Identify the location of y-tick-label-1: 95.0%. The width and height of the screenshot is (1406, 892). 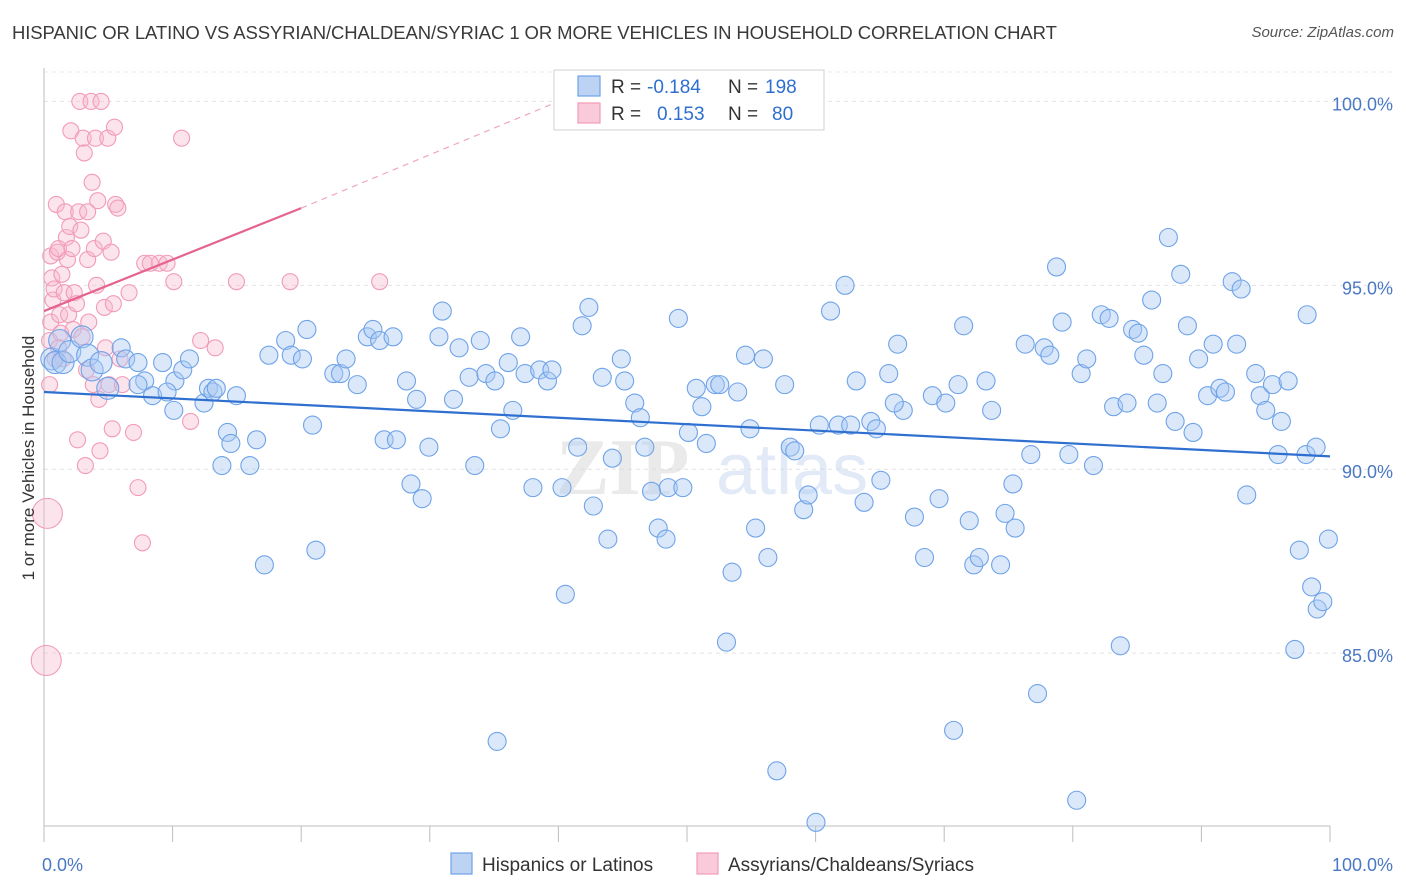
(1367, 288).